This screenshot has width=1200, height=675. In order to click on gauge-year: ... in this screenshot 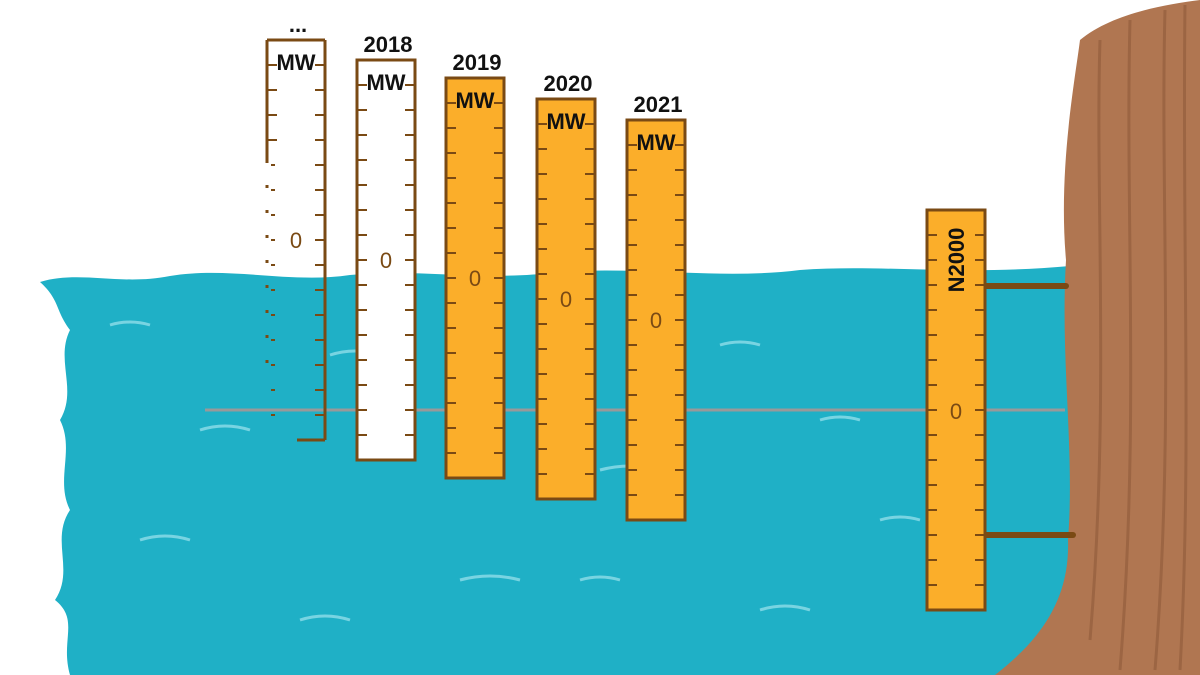, I will do `click(298, 24)`.